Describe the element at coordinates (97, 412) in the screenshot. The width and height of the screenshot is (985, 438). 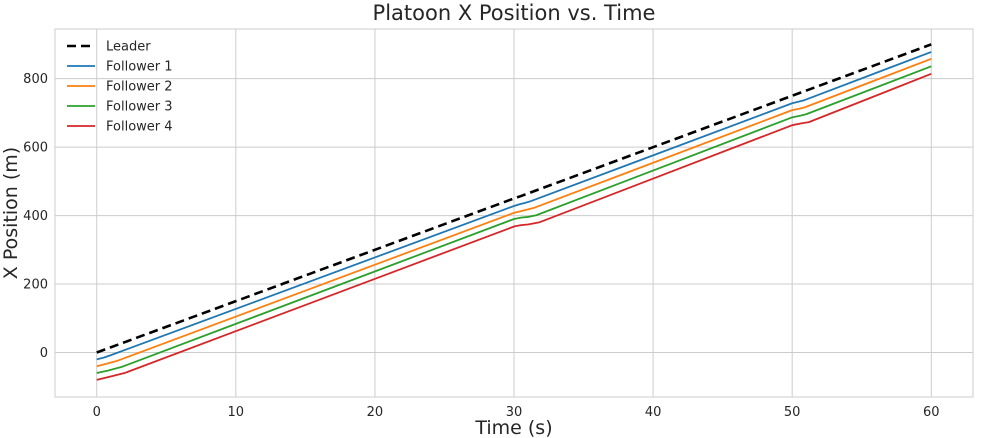
I see `x-tick-label: 0` at that location.